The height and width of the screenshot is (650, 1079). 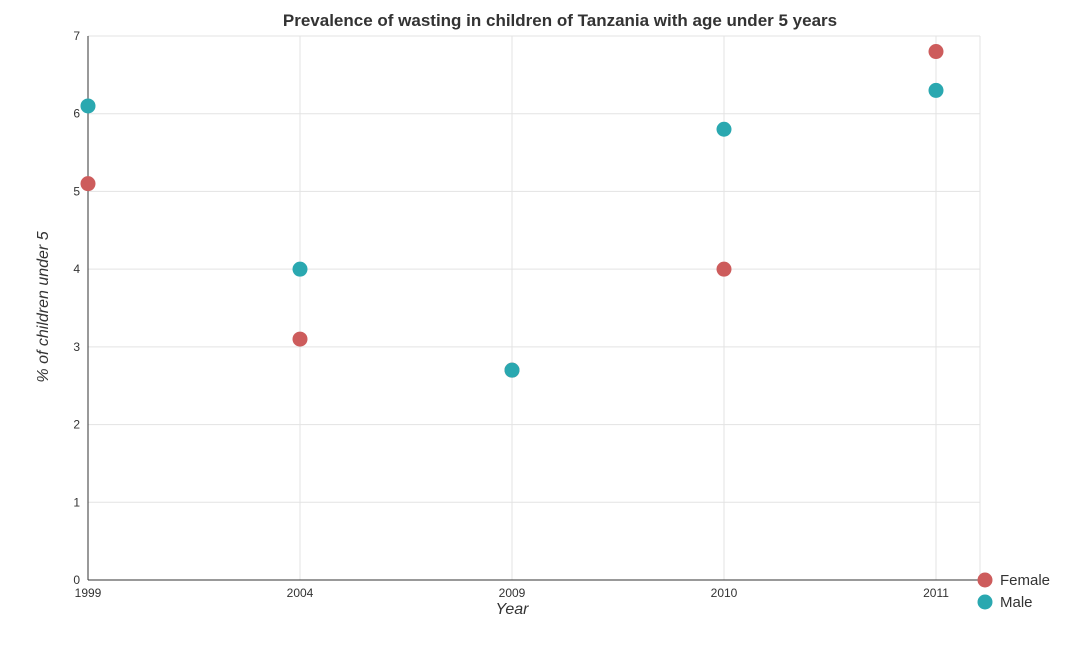 I want to click on x-tick-labels: 1999 2004 2009 2010 2011, so click(x=512, y=593).